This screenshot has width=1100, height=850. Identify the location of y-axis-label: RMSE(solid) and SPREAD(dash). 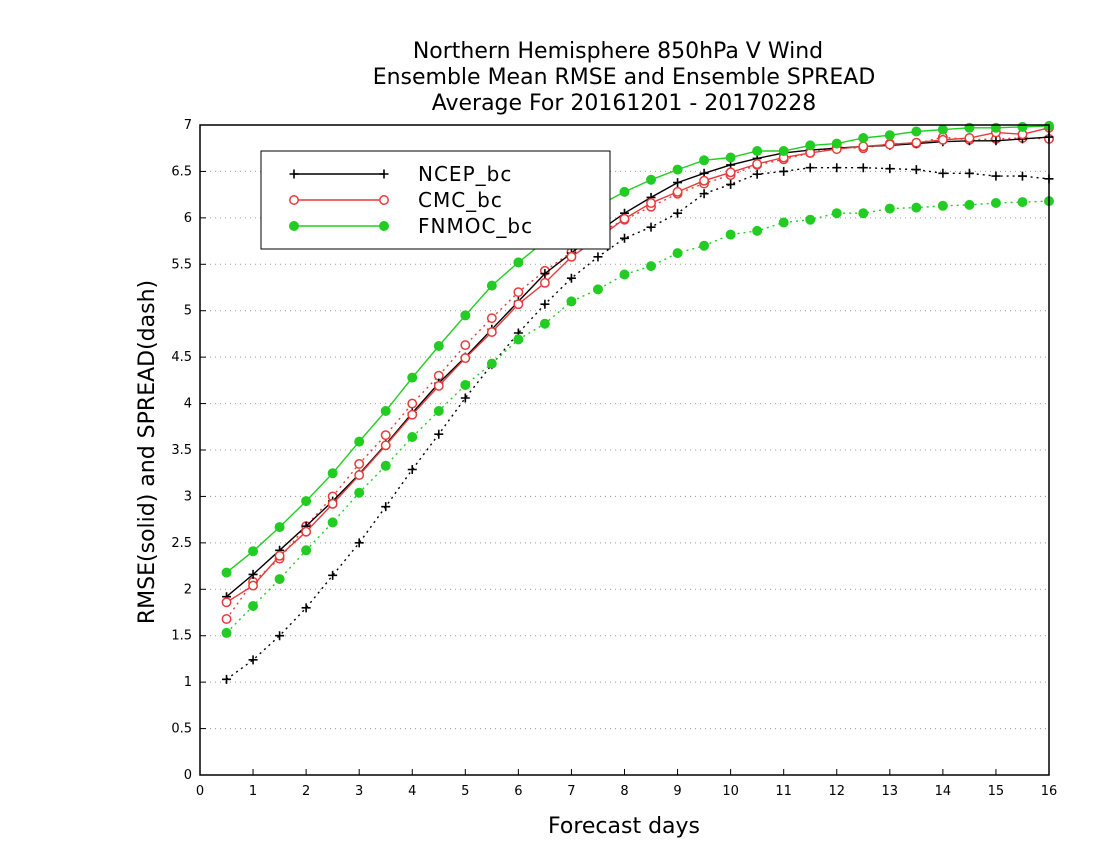
(147, 452).